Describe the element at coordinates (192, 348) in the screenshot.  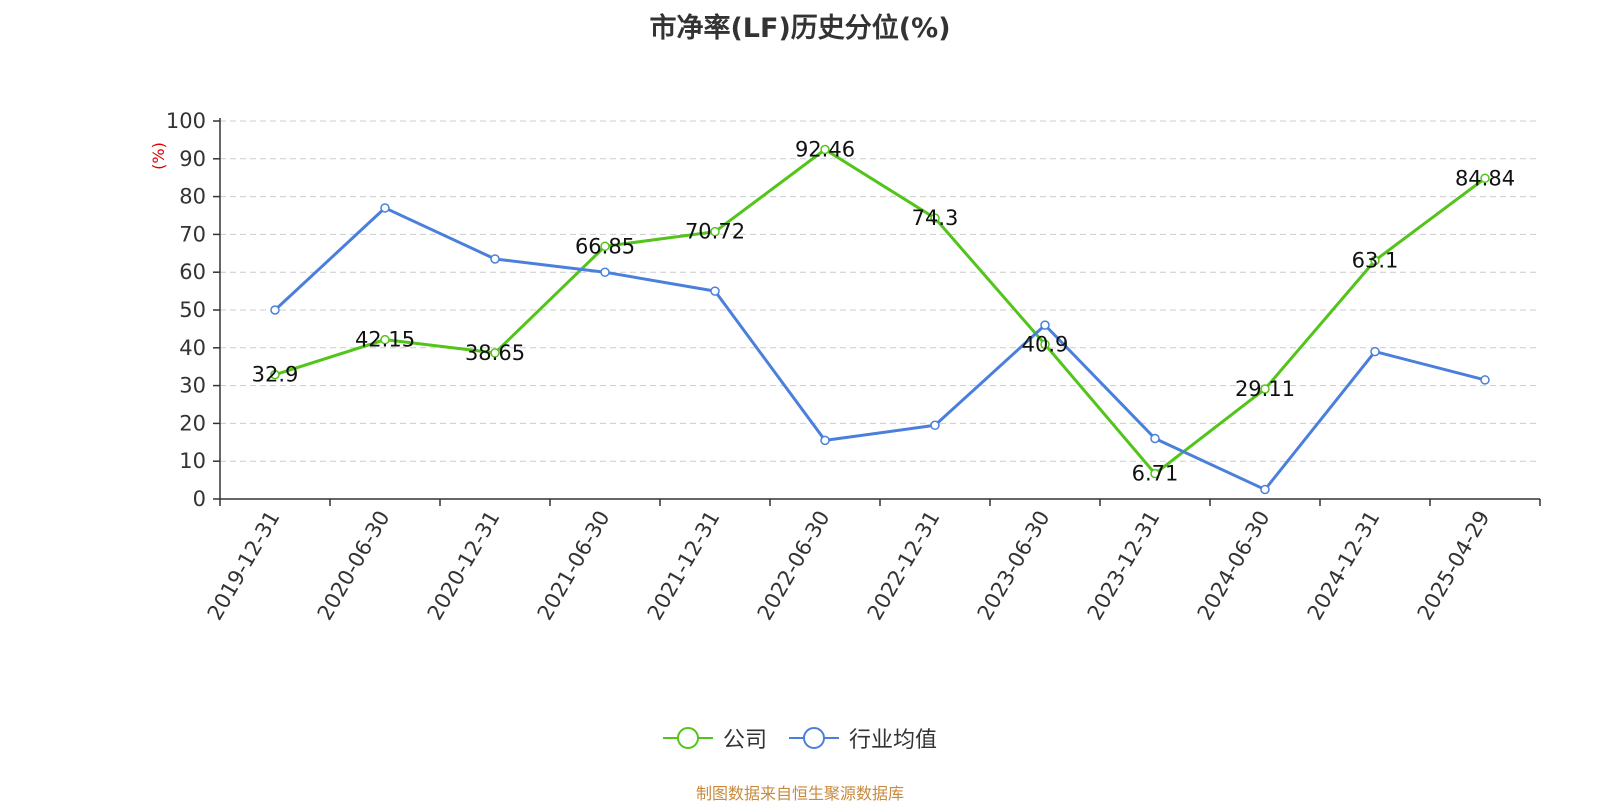
I see `y-tick-label: 40` at that location.